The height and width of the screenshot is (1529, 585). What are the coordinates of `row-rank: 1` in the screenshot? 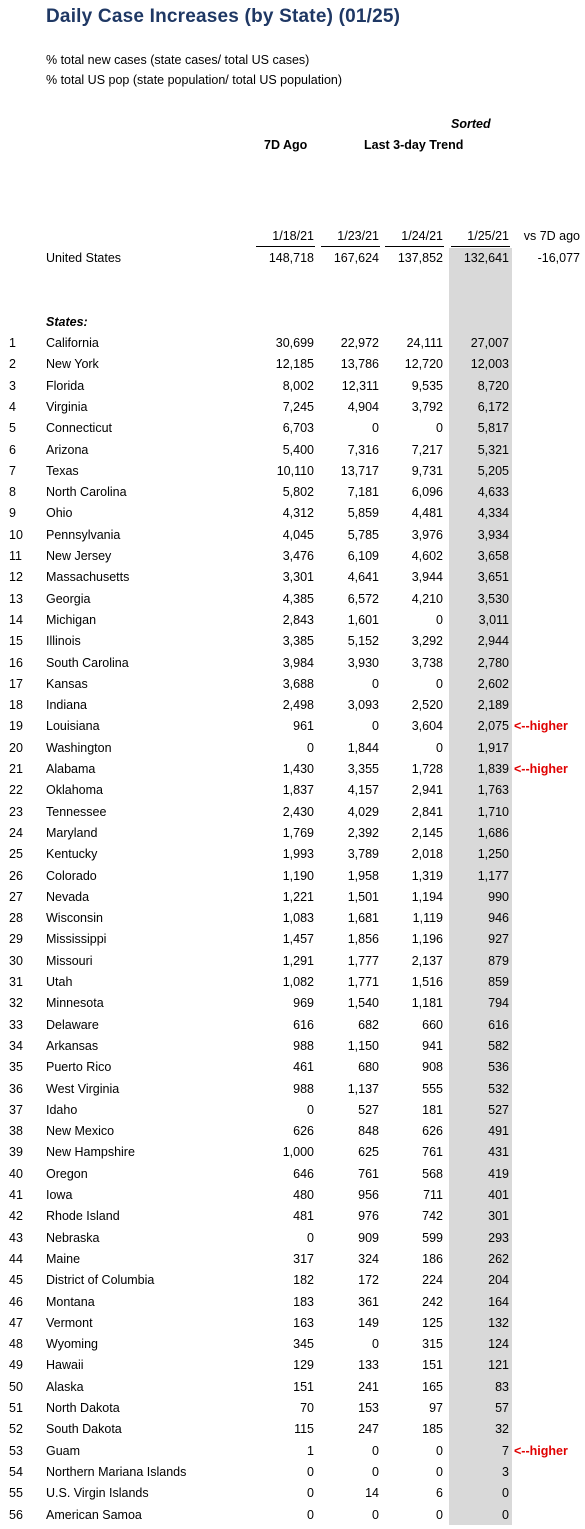 It's located at (12, 343).